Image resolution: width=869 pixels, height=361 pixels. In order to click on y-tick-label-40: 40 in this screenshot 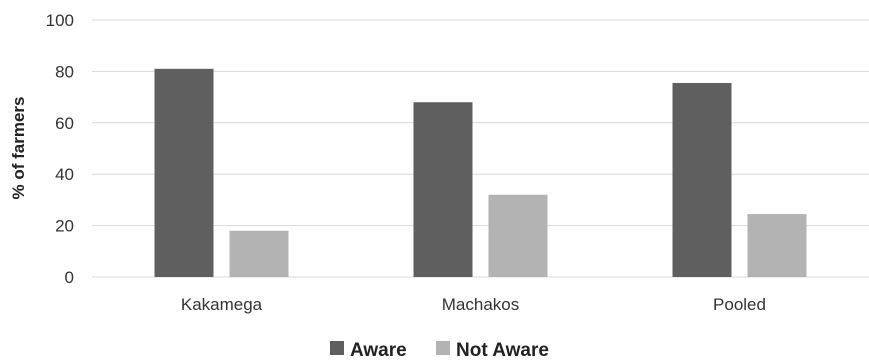, I will do `click(64, 174)`.